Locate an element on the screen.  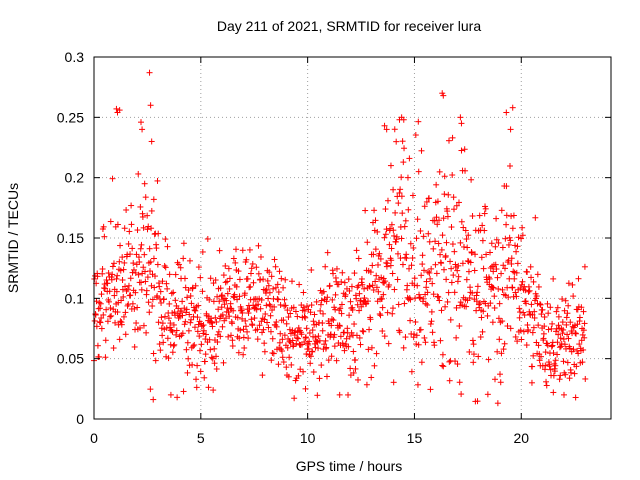
y-tick-label: 0.15 is located at coordinates (70, 238).